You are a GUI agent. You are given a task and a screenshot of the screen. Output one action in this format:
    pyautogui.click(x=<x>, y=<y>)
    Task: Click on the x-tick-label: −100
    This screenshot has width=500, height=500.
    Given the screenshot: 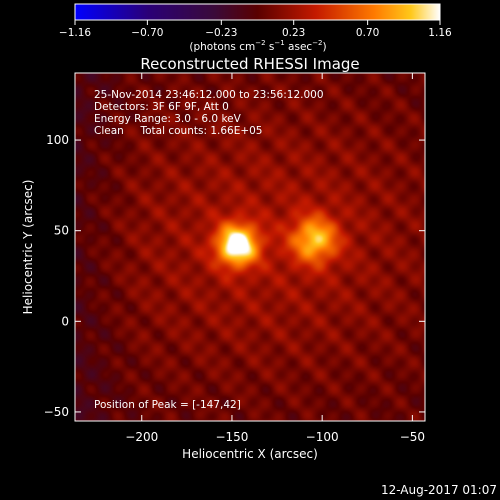 What is the action you would take?
    pyautogui.click(x=322, y=437)
    